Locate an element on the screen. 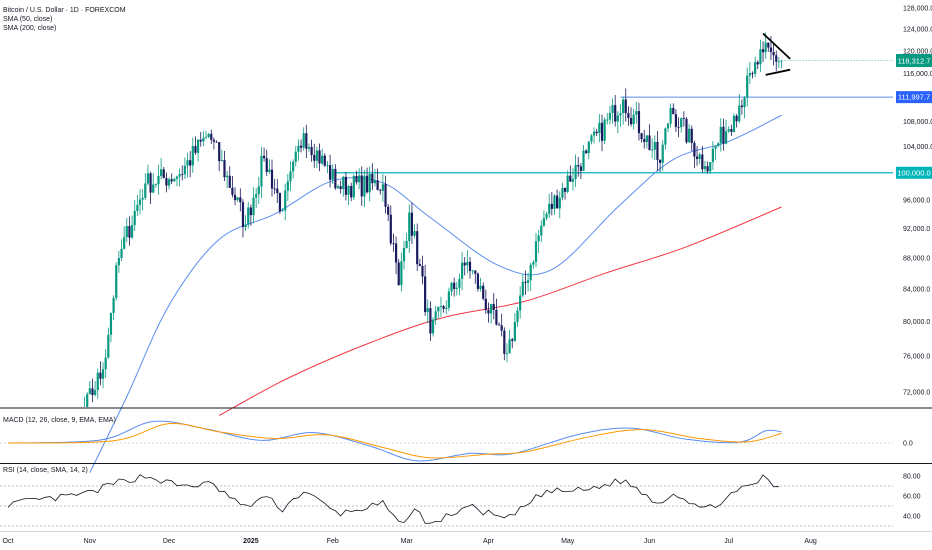 The image size is (932, 550). macd-signal-line is located at coordinates (394, 441).